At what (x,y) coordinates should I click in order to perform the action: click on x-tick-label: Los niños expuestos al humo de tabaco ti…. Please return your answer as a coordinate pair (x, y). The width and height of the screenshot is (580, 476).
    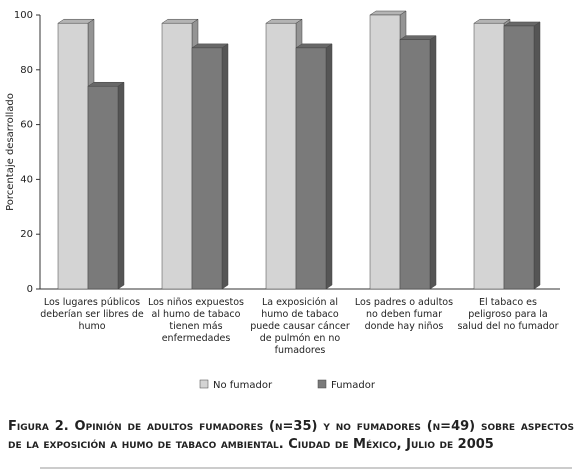
    Looking at the image, I should click on (195, 320).